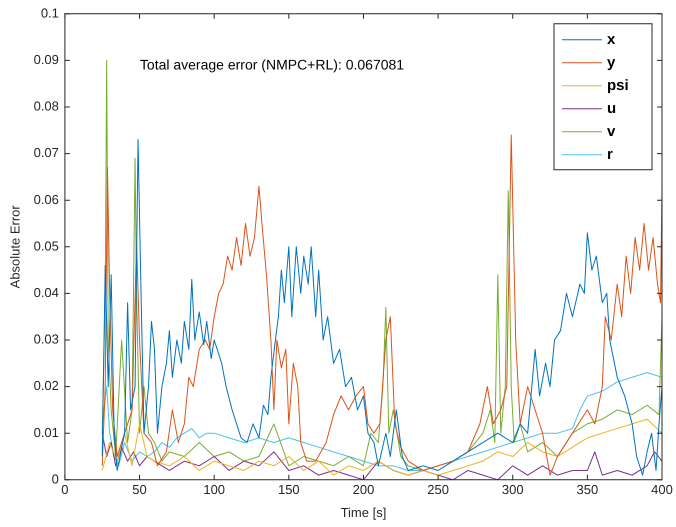 Image resolution: width=676 pixels, height=527 pixels. I want to click on legend-label: y, so click(611, 62).